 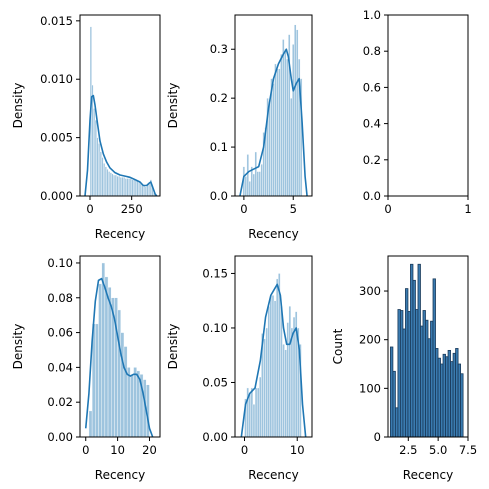 I want to click on y-tick-label: 0.02, so click(x=60, y=402).